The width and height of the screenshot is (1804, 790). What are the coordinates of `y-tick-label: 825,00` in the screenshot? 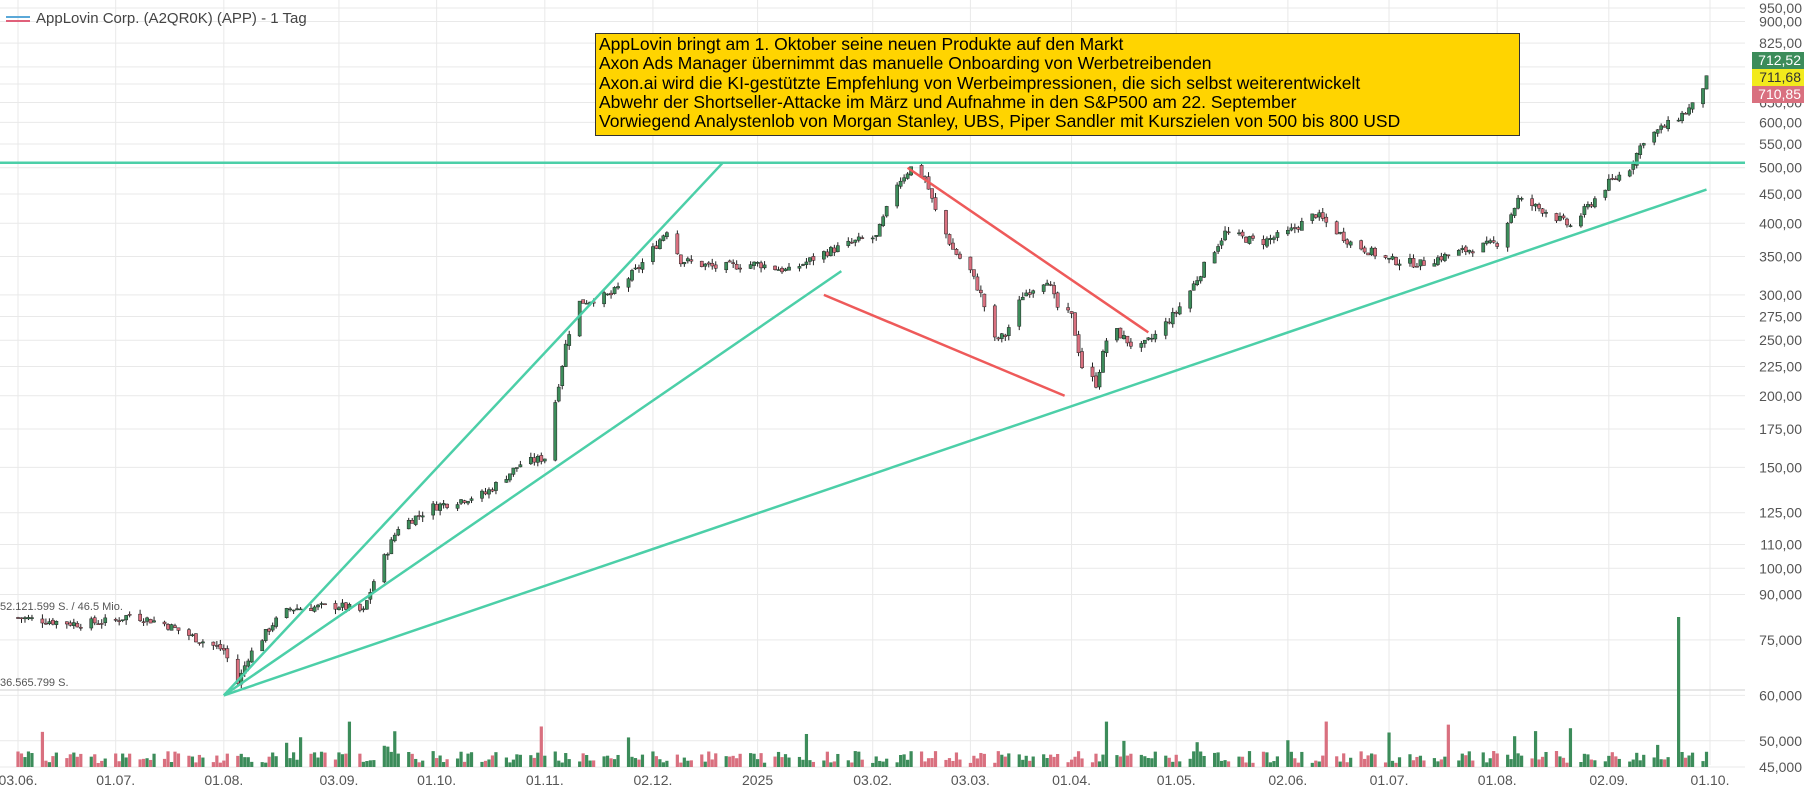 It's located at (1780, 43).